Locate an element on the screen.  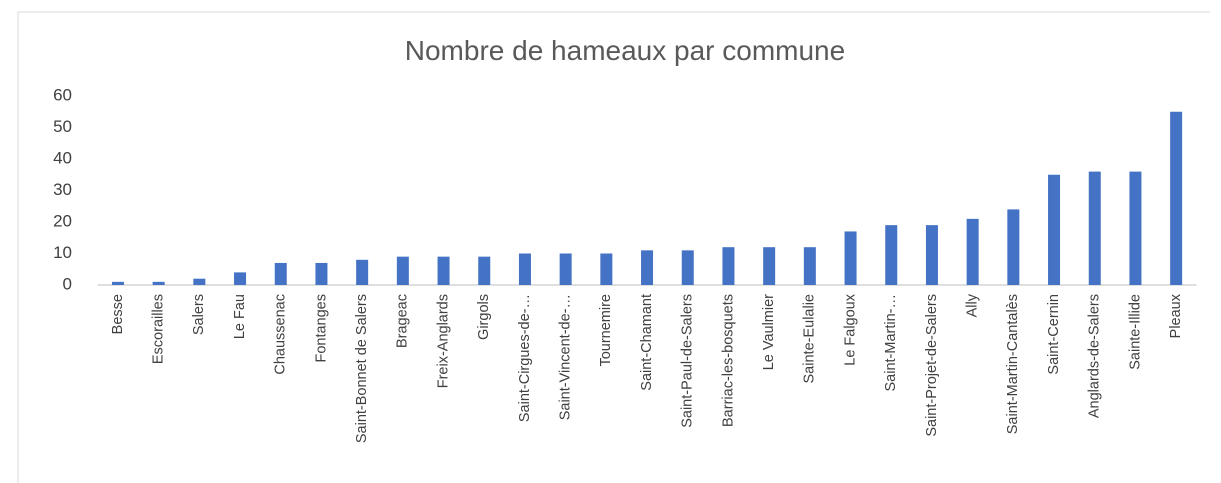
x-tick-label: Saint-Cernin is located at coordinates (1054, 334).